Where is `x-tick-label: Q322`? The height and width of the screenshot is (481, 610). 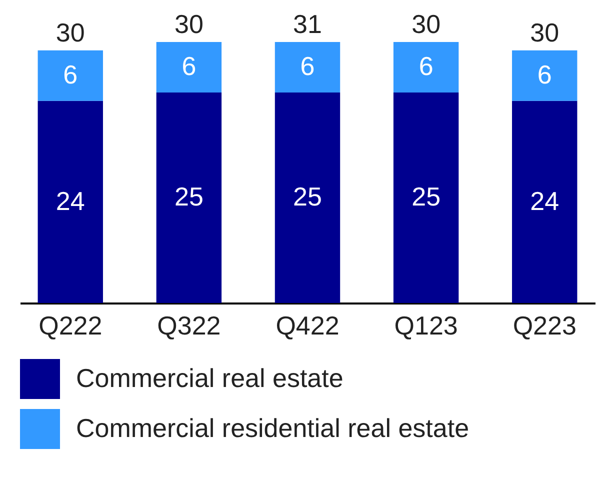
x-tick-label: Q322 is located at coordinates (189, 325).